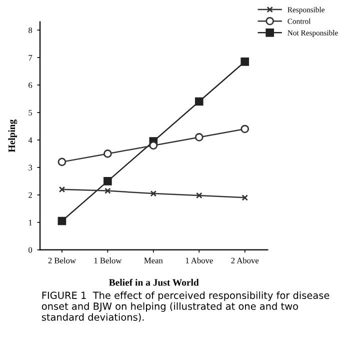 This screenshot has width=345, height=347. Describe the element at coordinates (245, 260) in the screenshot. I see `x-tick-label: 2 Above` at that location.